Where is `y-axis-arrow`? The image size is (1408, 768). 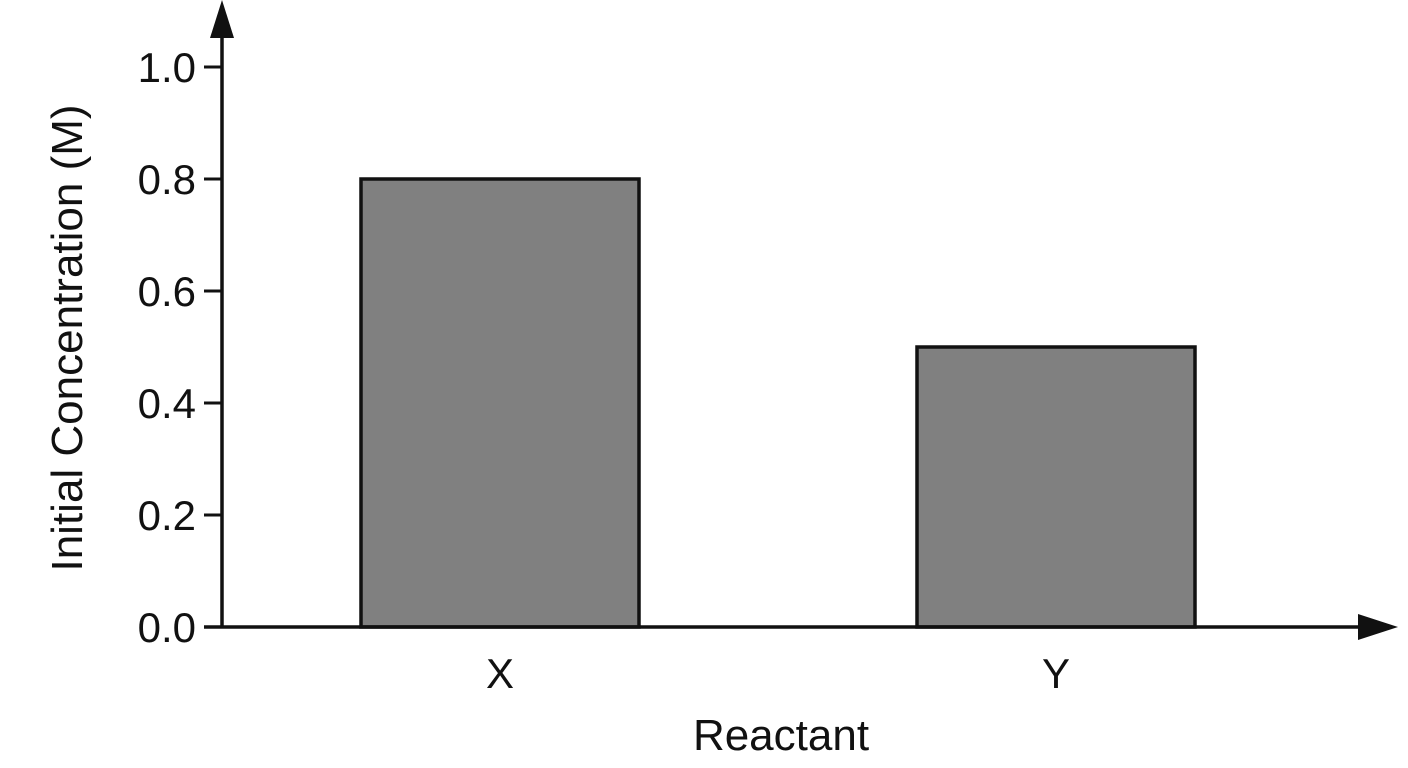 y-axis-arrow is located at coordinates (222, 19).